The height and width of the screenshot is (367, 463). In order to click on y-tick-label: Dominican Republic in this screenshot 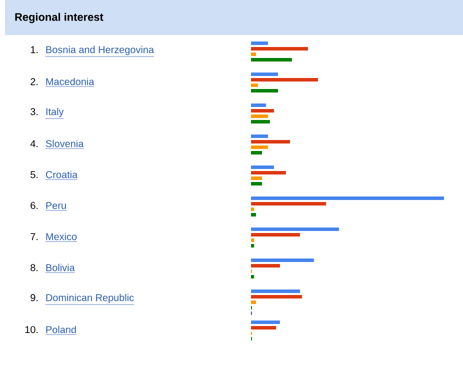, I will do `click(90, 299)`.